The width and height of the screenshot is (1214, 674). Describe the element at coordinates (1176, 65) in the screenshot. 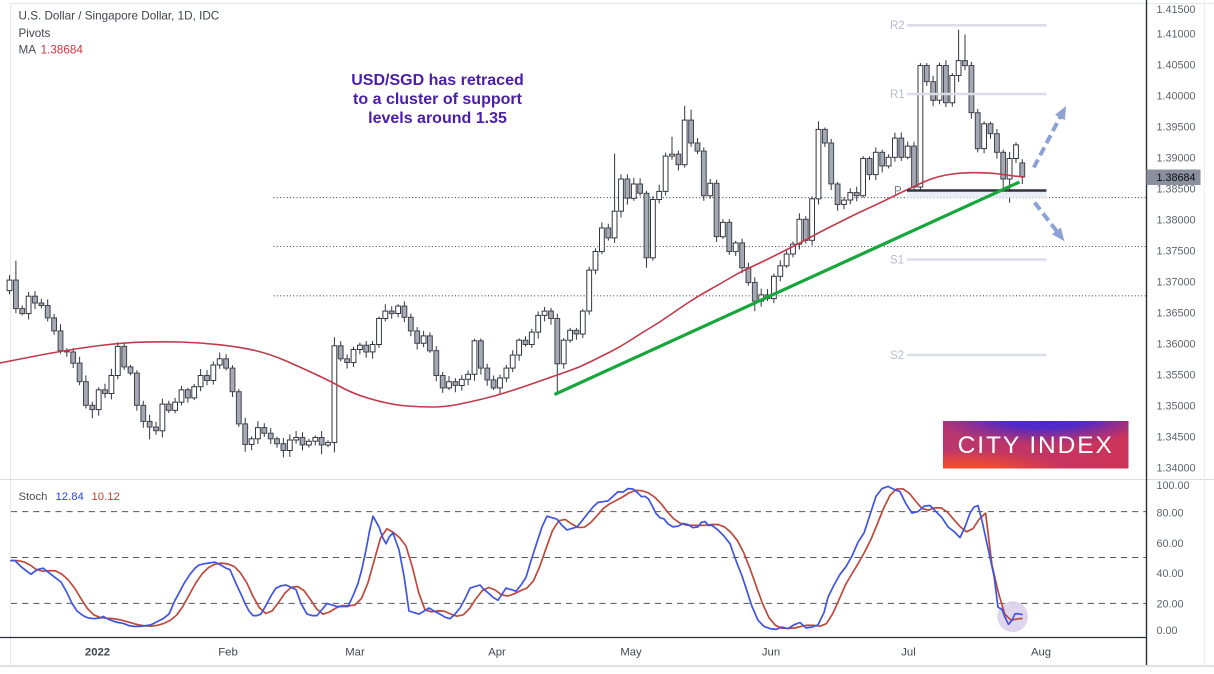

I see `svg-text: 1.40500` at that location.